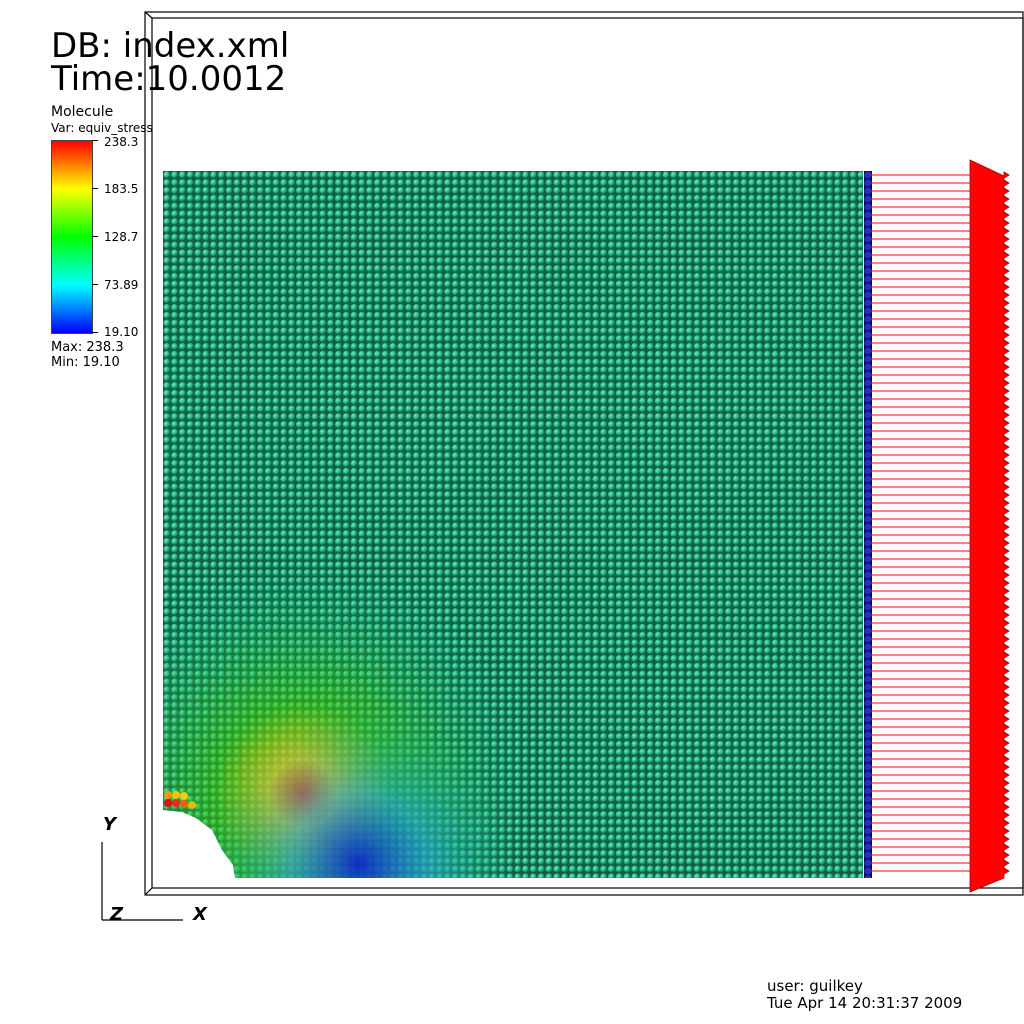  What do you see at coordinates (82, 112) in the screenshot?
I see `legend-object-label: Molecule` at bounding box center [82, 112].